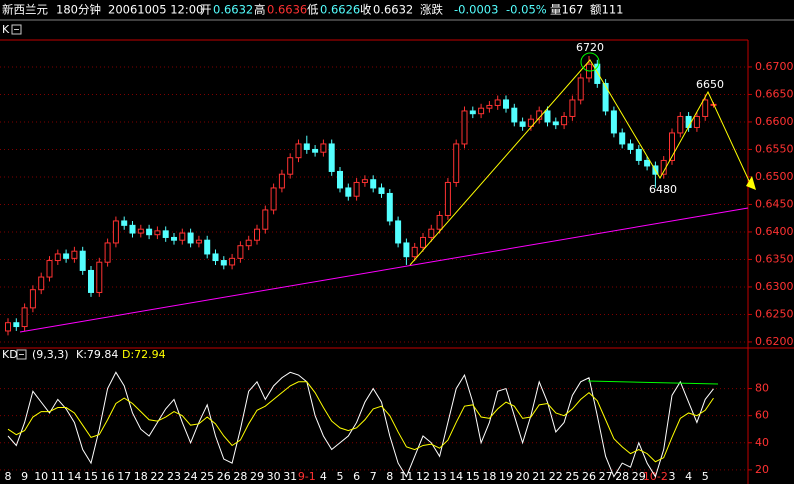 This screenshot has height=484, width=794. Describe the element at coordinates (653, 382) in the screenshot. I see `divergence-line` at that location.